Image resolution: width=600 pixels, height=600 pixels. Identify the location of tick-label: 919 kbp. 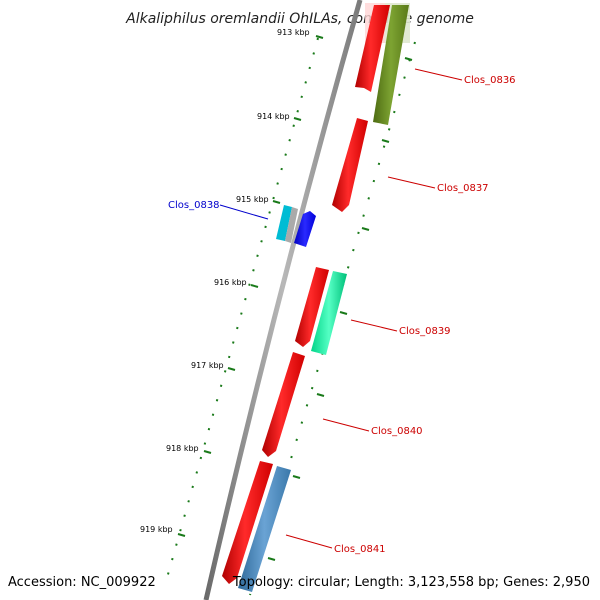
(156, 529).